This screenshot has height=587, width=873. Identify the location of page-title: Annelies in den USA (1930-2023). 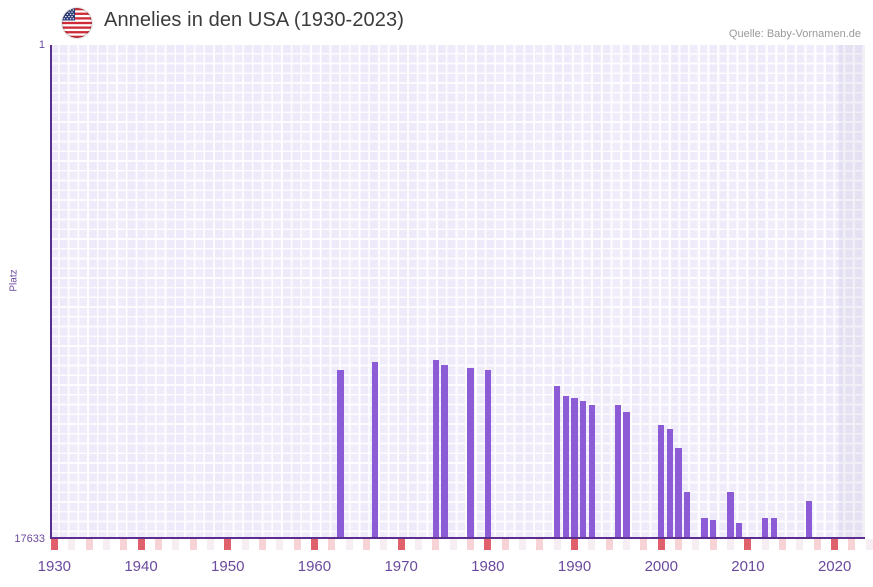
(254, 20).